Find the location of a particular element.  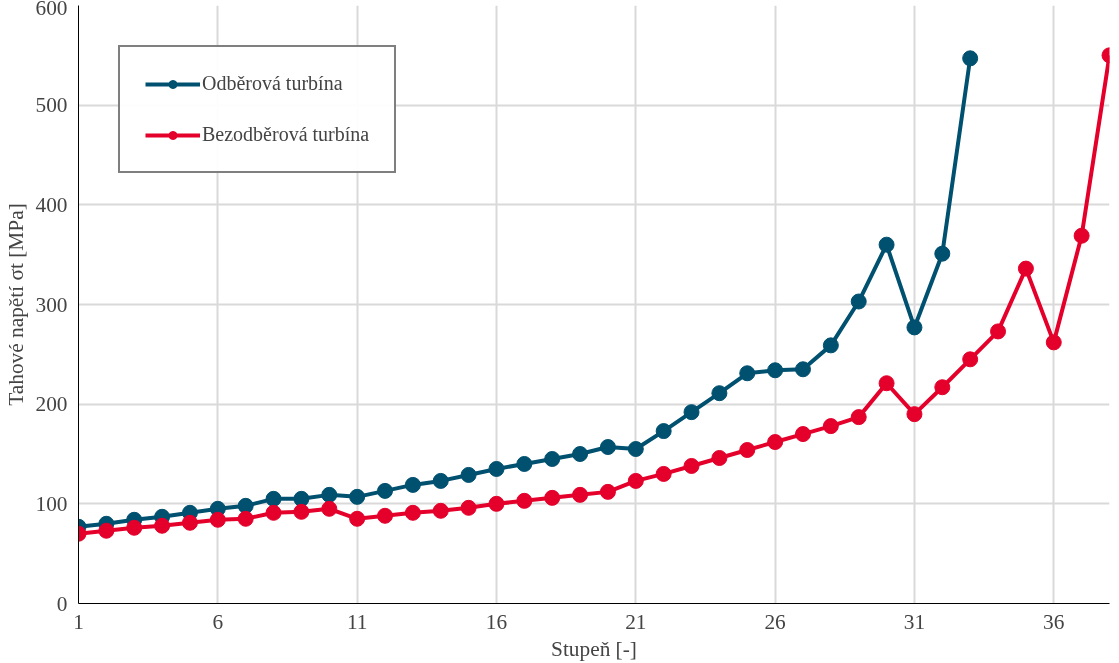

y-tick-label: 0 is located at coordinates (62, 603).